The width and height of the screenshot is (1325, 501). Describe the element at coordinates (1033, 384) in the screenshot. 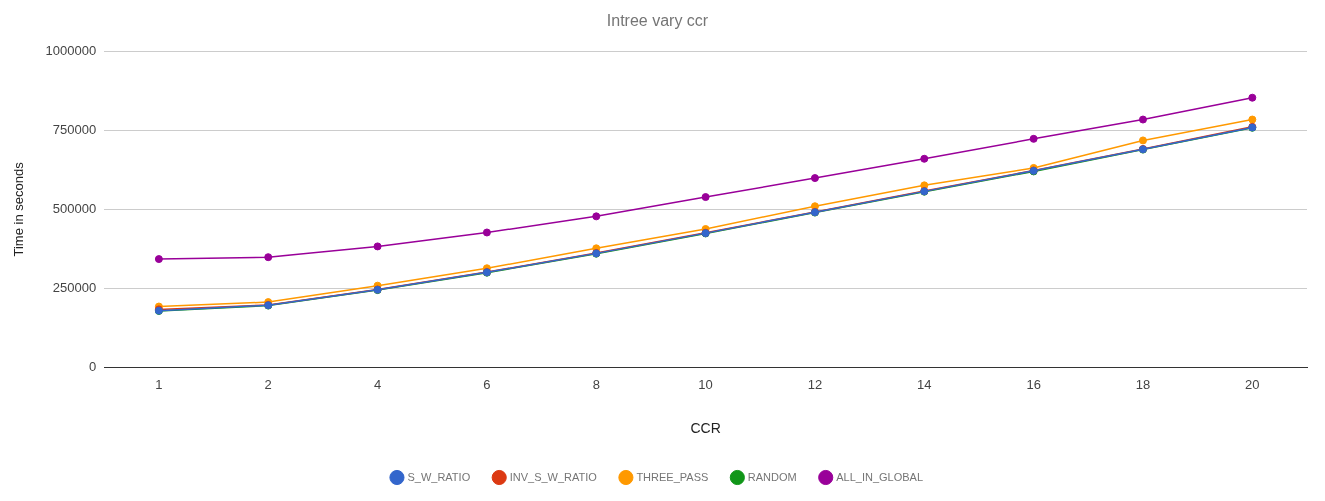

I see `x-tick-label: 16` at that location.